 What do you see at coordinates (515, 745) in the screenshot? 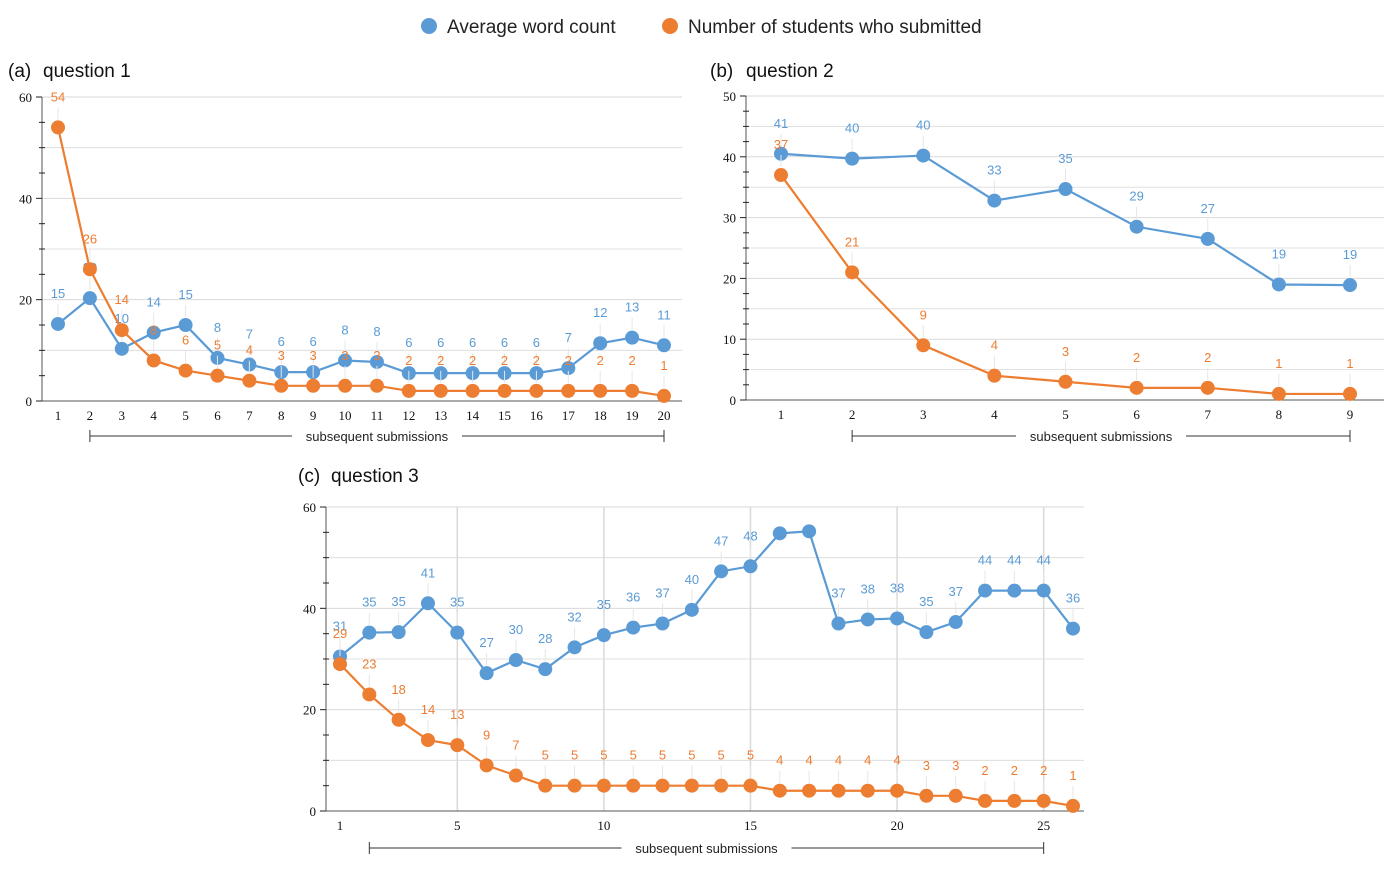
I see `data-label-students-submitted: 7` at bounding box center [515, 745].